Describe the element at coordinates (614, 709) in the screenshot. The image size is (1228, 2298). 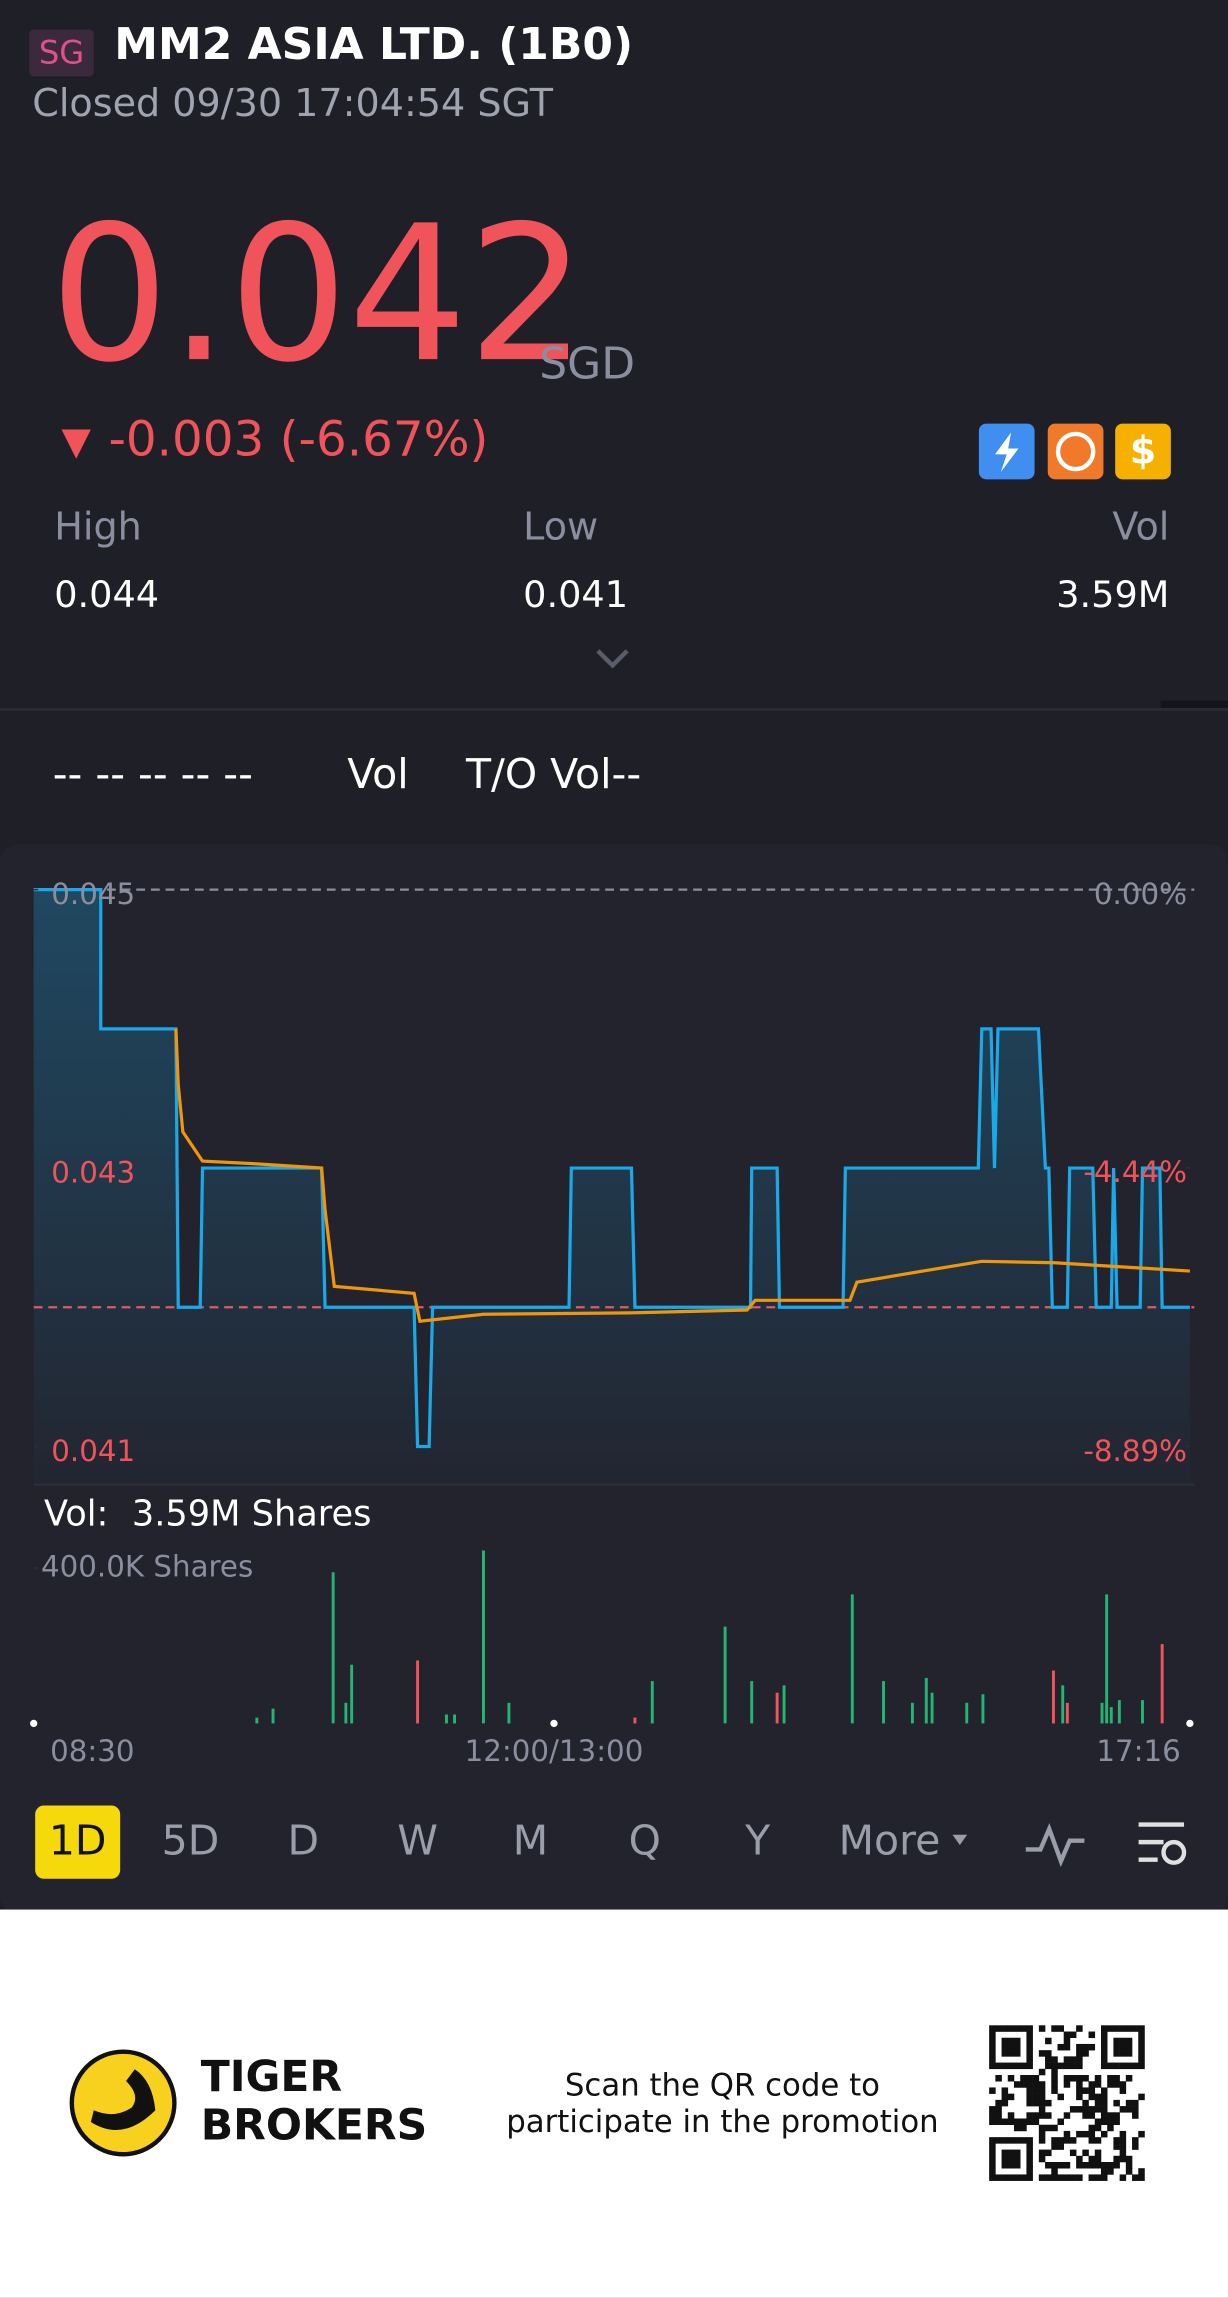
I see `divider` at that location.